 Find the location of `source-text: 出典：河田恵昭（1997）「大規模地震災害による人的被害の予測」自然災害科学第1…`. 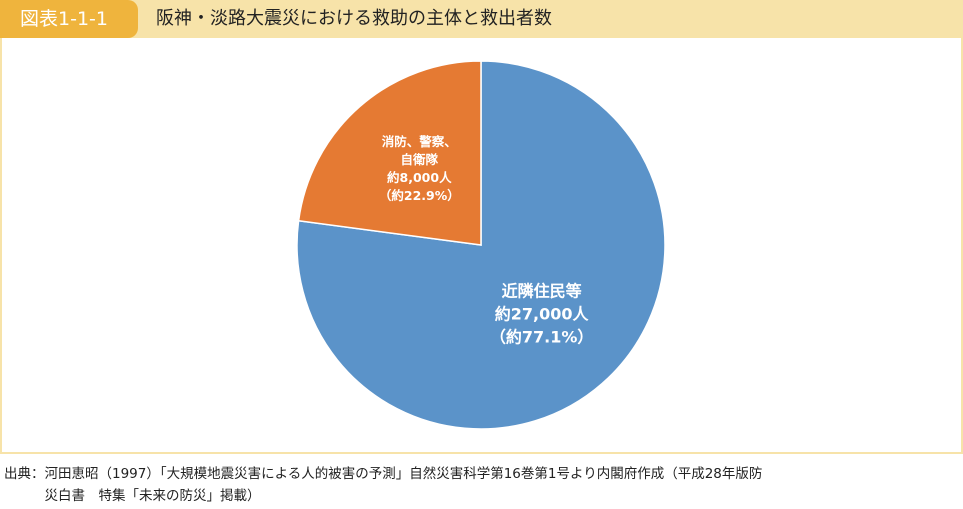

source-text: 出典：河田恵昭（1997）「大規模地震災害による人的被害の予測」自然災害科学第1… is located at coordinates (383, 474).